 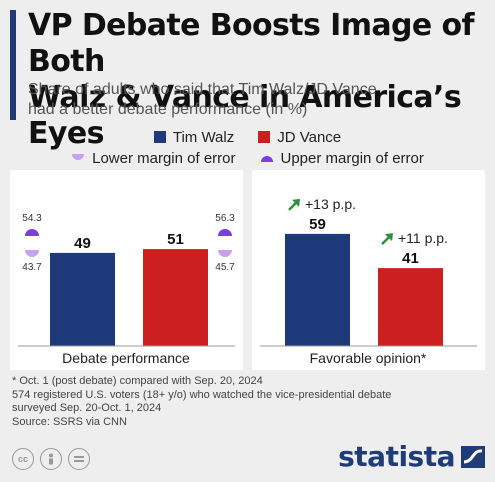 What do you see at coordinates (225, 218) in the screenshot?
I see `upper-margin-label-vance: 56.3` at bounding box center [225, 218].